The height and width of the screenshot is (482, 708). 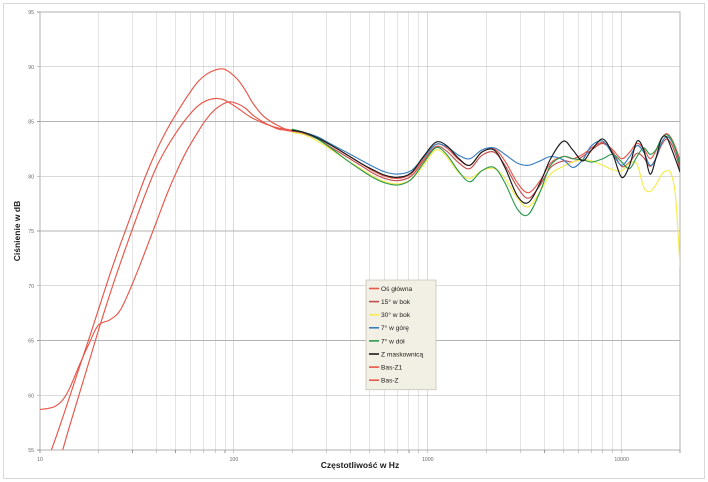 What do you see at coordinates (402, 354) in the screenshot?
I see `legend-item-label: Z maskownicą` at bounding box center [402, 354].